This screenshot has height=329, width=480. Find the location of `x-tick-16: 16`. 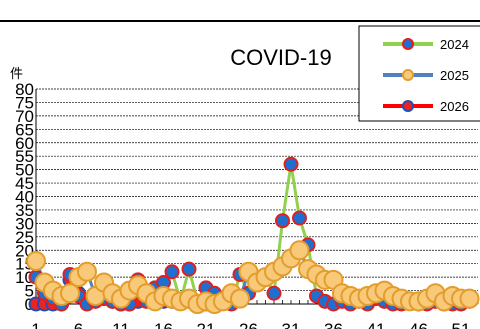

x-tick-16: 16 is located at coordinates (163, 324).